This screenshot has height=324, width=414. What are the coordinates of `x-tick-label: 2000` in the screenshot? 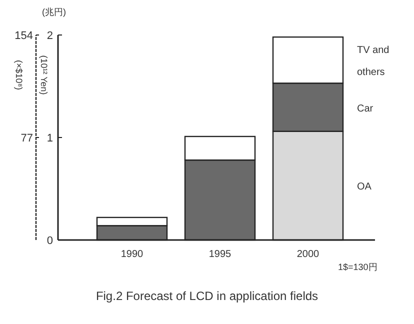 It's located at (308, 254).